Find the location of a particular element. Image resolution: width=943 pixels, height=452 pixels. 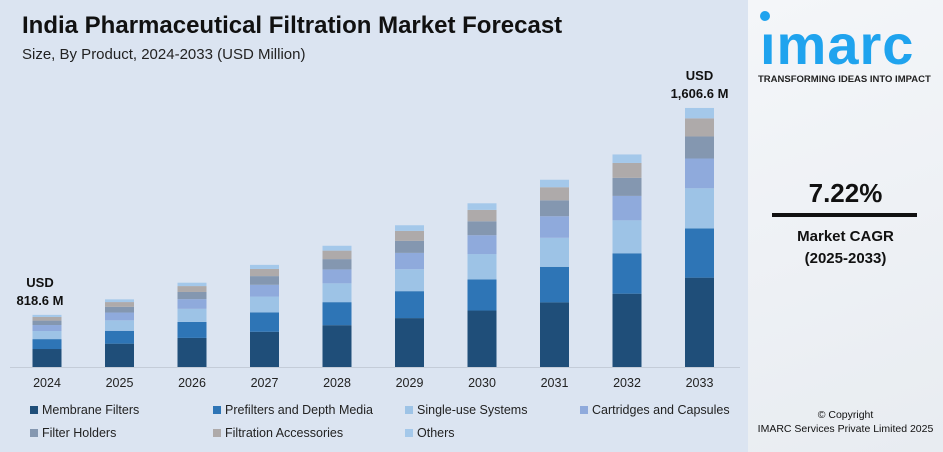

bar-segment-single-use-systems-2028 is located at coordinates (337, 293).